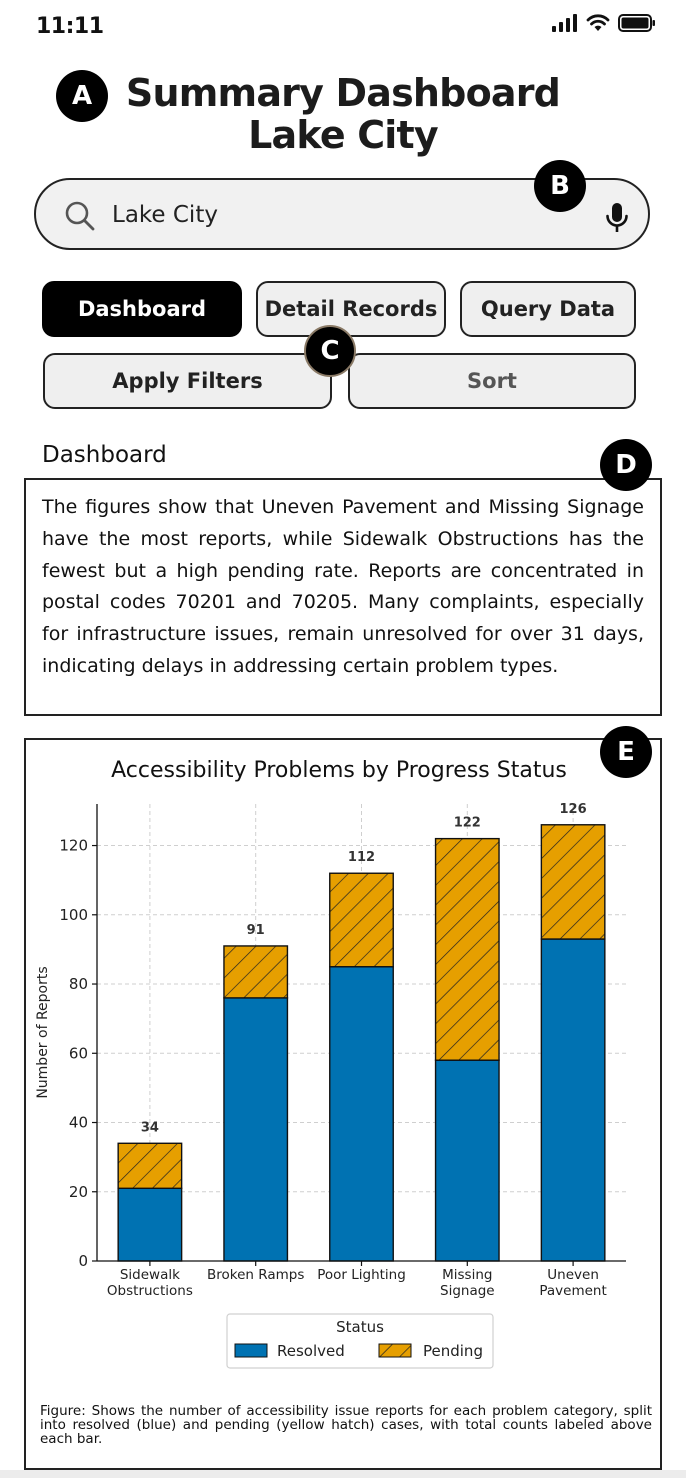 The height and width of the screenshot is (1478, 686). What do you see at coordinates (617, 218) in the screenshot?
I see `microphone-icon` at bounding box center [617, 218].